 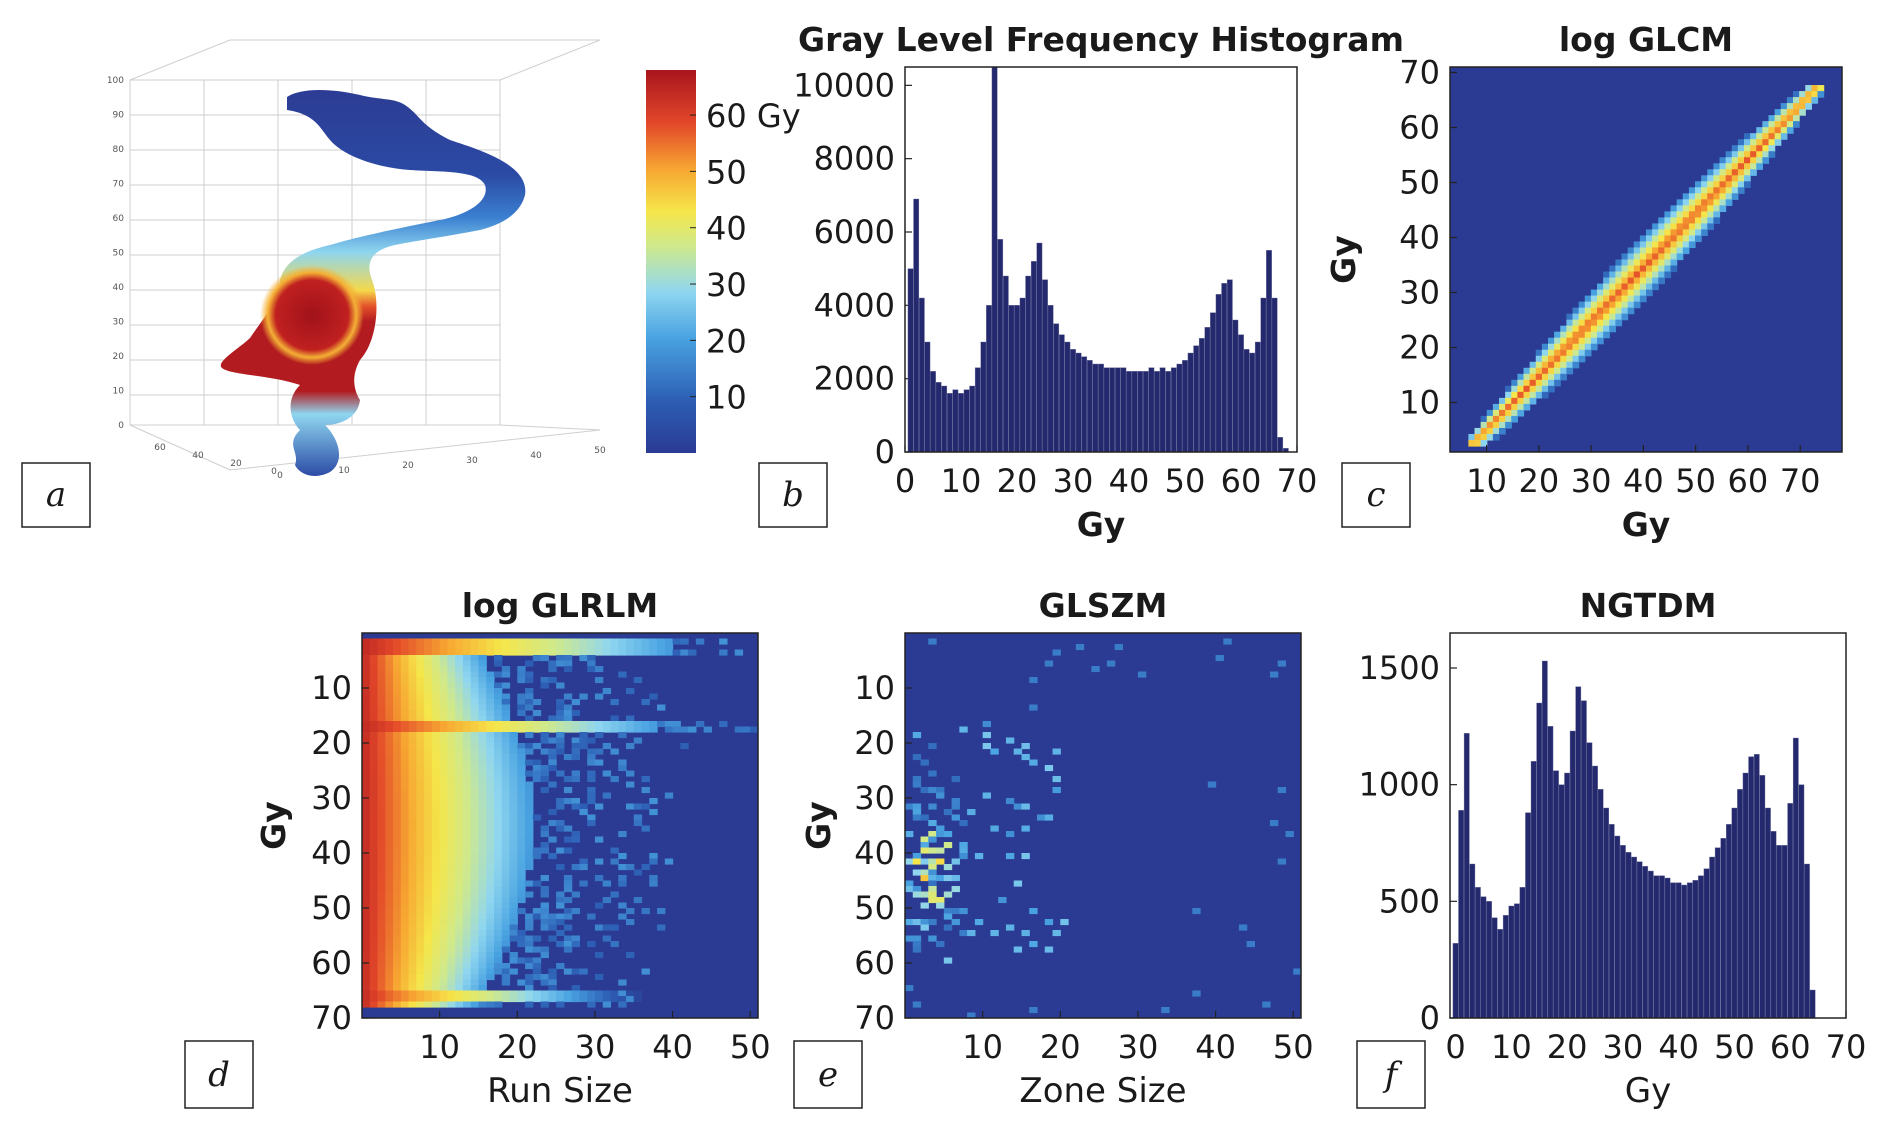 I want to click on panel-a-z-tick-7: 70, so click(x=119, y=185).